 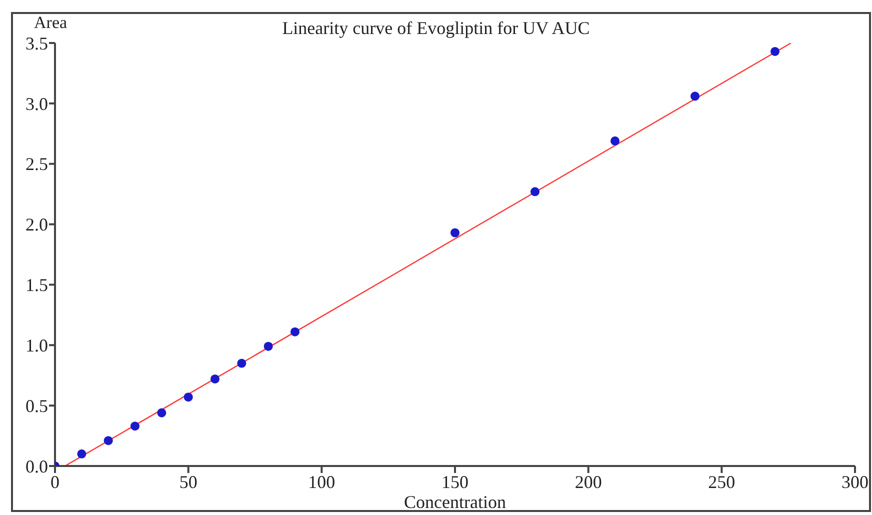 I want to click on y-axis-title: Area, so click(x=51, y=23).